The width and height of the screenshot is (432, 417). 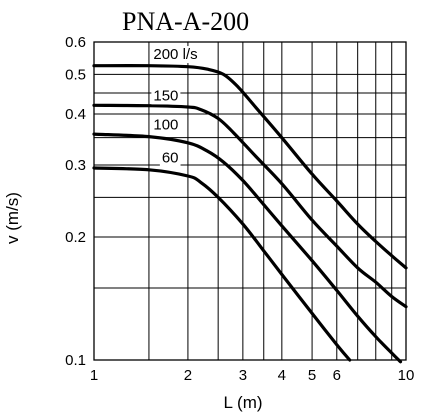 What do you see at coordinates (75, 360) in the screenshot?
I see `y-tick-label: 0.1` at bounding box center [75, 360].